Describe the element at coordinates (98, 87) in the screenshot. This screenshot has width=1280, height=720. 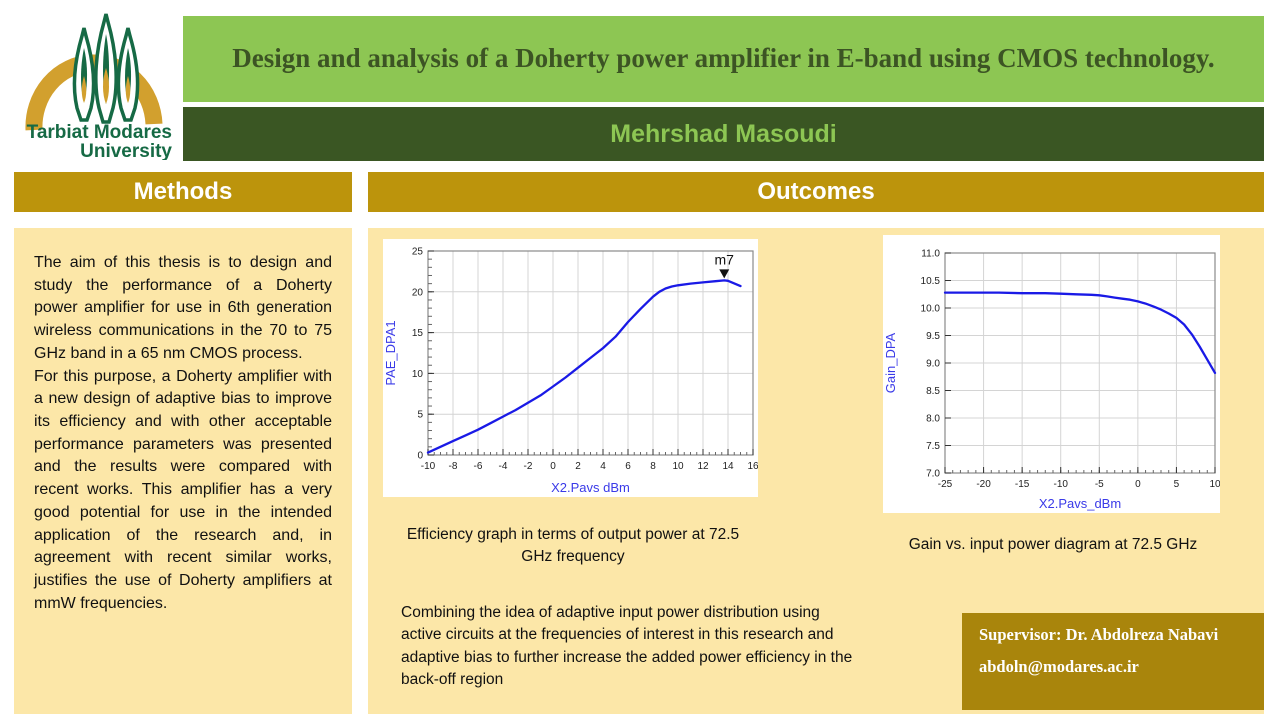
I see `university-logo-icon: Tarbiat Modares University` at that location.